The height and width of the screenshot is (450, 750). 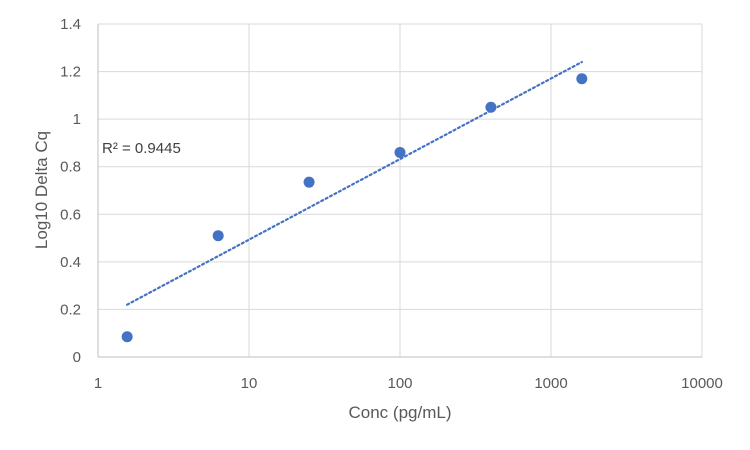 What do you see at coordinates (98, 383) in the screenshot?
I see `x-tick-label: 1` at bounding box center [98, 383].